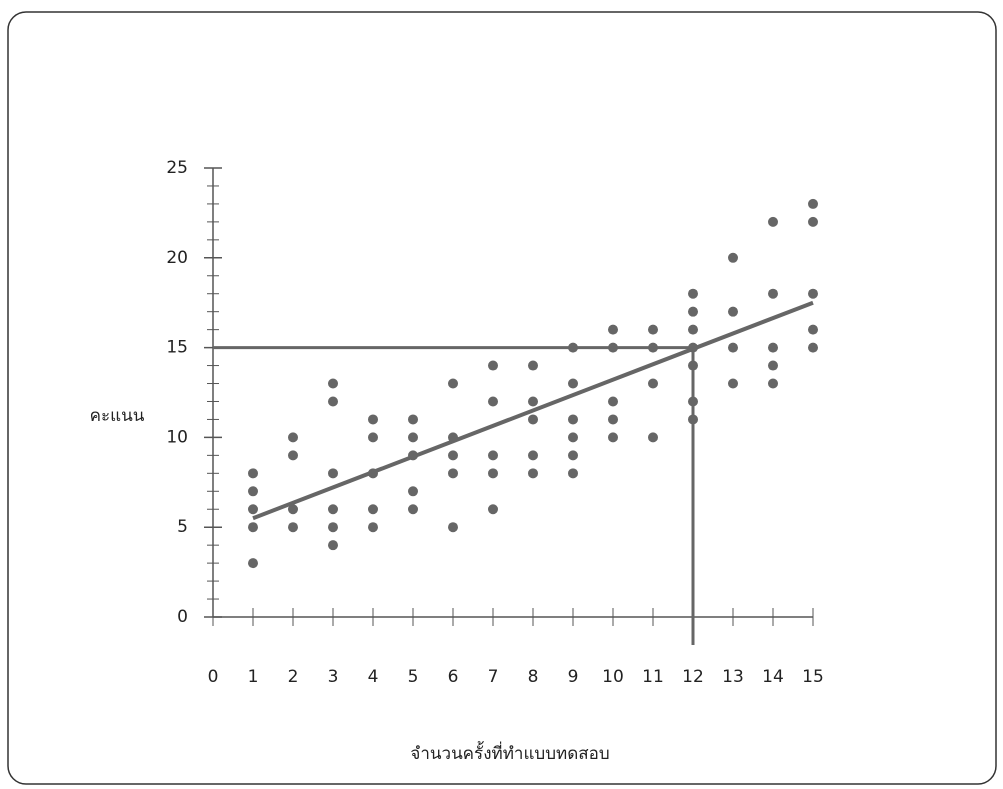 This screenshot has height=789, width=1003. What do you see at coordinates (213, 677) in the screenshot?
I see `x-tick-label: 0` at bounding box center [213, 677].